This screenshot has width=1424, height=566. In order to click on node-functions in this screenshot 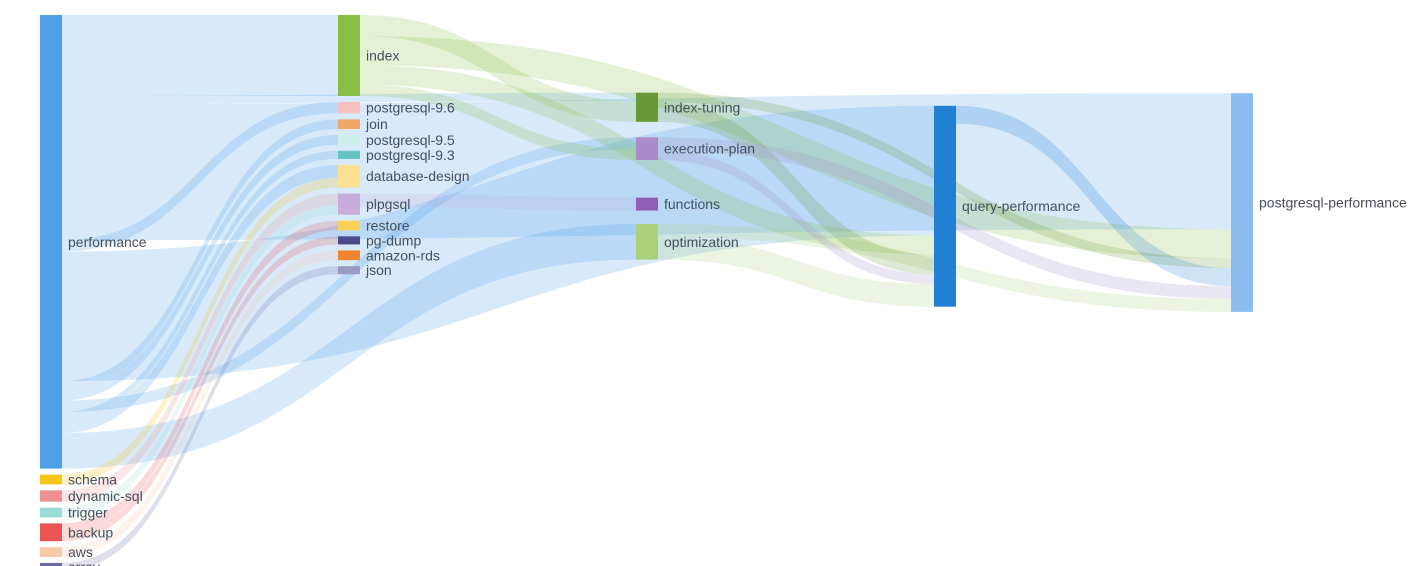, I will do `click(647, 204)`.